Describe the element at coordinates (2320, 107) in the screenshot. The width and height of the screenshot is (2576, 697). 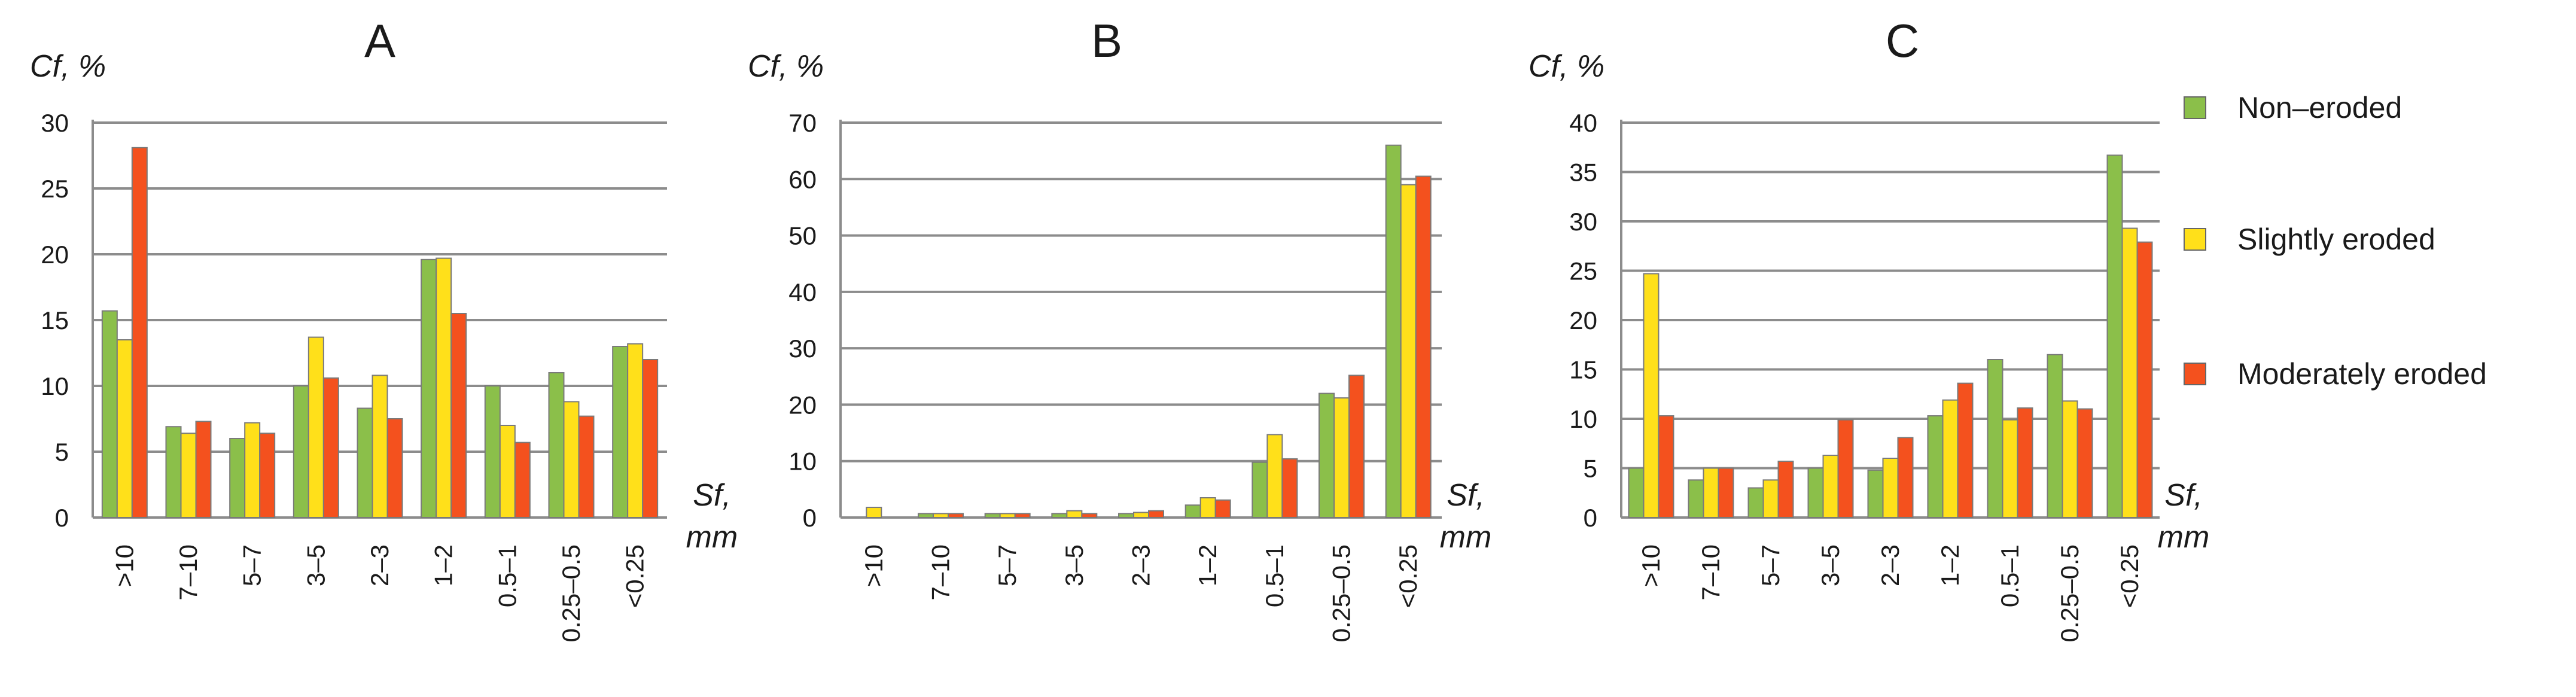
I see `legend-label-non-eroded: Non–eroded` at that location.